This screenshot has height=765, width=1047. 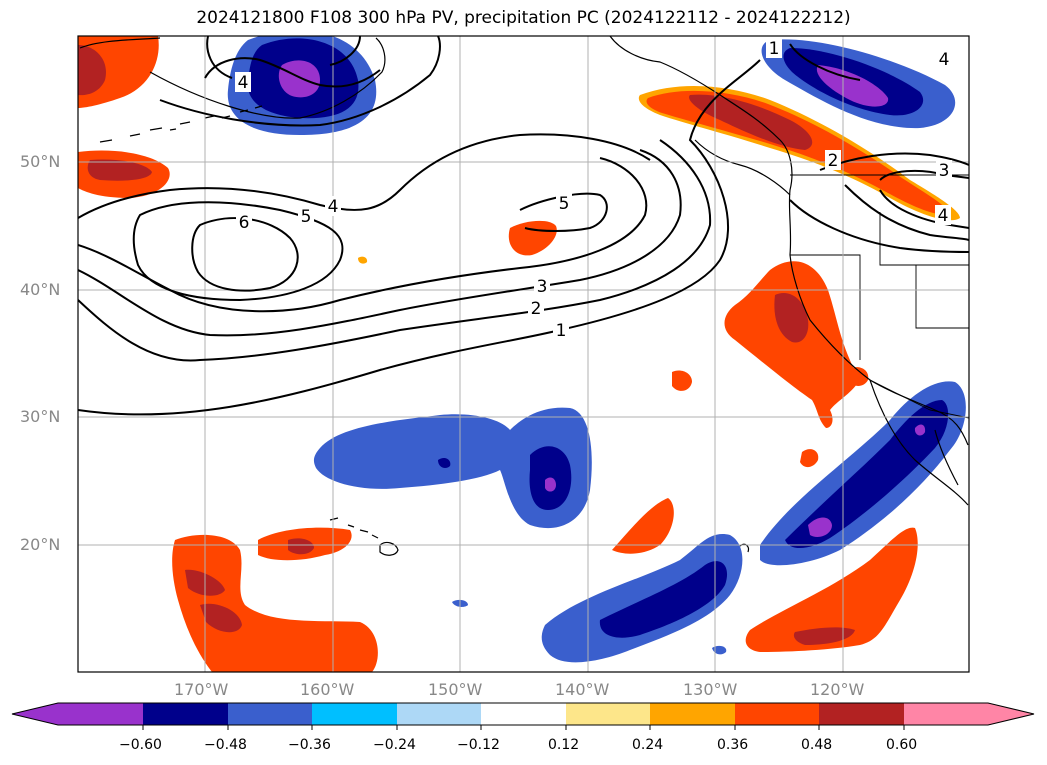 I want to click on colorbar-upper-extension, so click(x=1011, y=714).